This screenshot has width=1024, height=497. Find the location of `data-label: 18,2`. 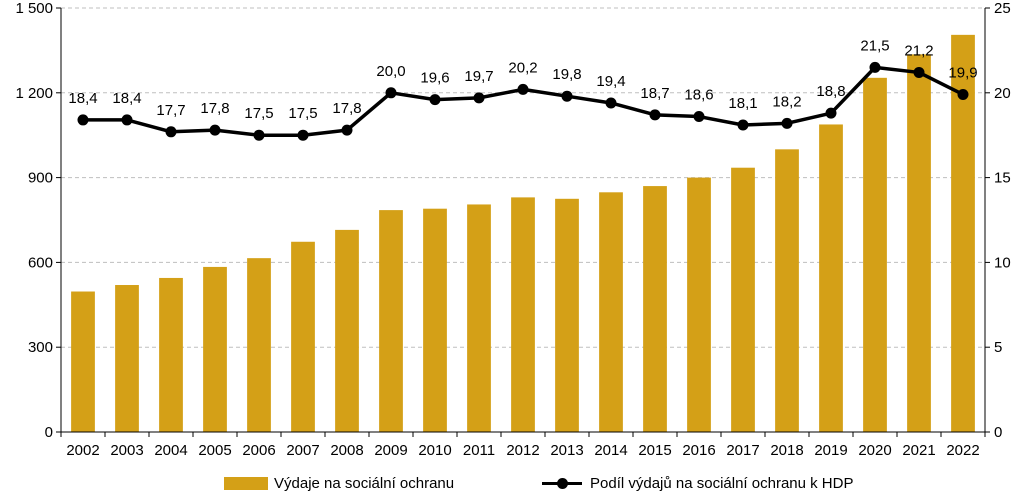

data-label: 18,2 is located at coordinates (786, 101).